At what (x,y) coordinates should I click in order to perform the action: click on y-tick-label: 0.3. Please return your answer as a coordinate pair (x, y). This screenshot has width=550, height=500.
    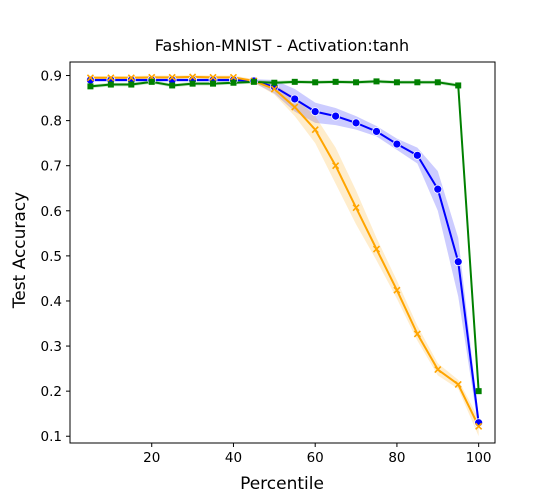
    Looking at the image, I should click on (51, 347).